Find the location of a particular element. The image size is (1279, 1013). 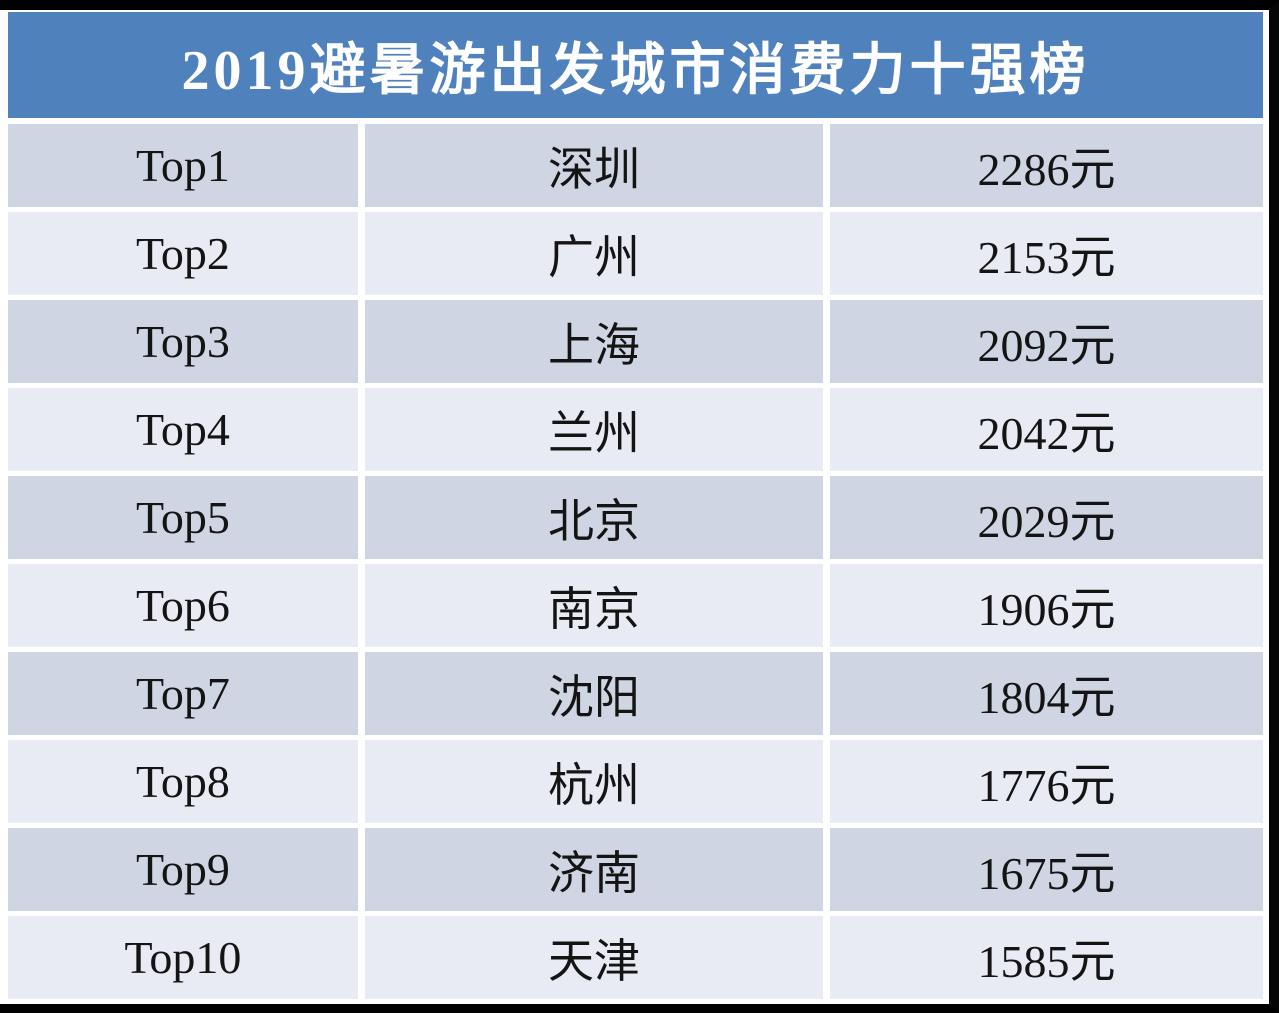

price-cell: 2029元 is located at coordinates (1046, 517).